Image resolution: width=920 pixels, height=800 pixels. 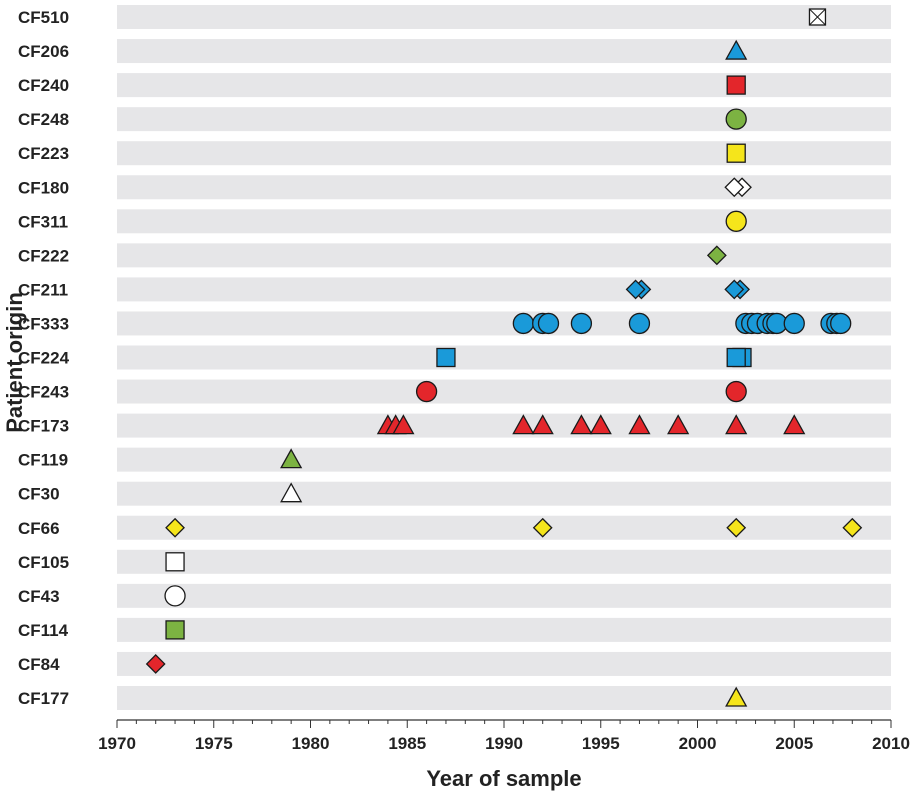 I want to click on row-label-cf173: CF173, so click(x=43, y=426).